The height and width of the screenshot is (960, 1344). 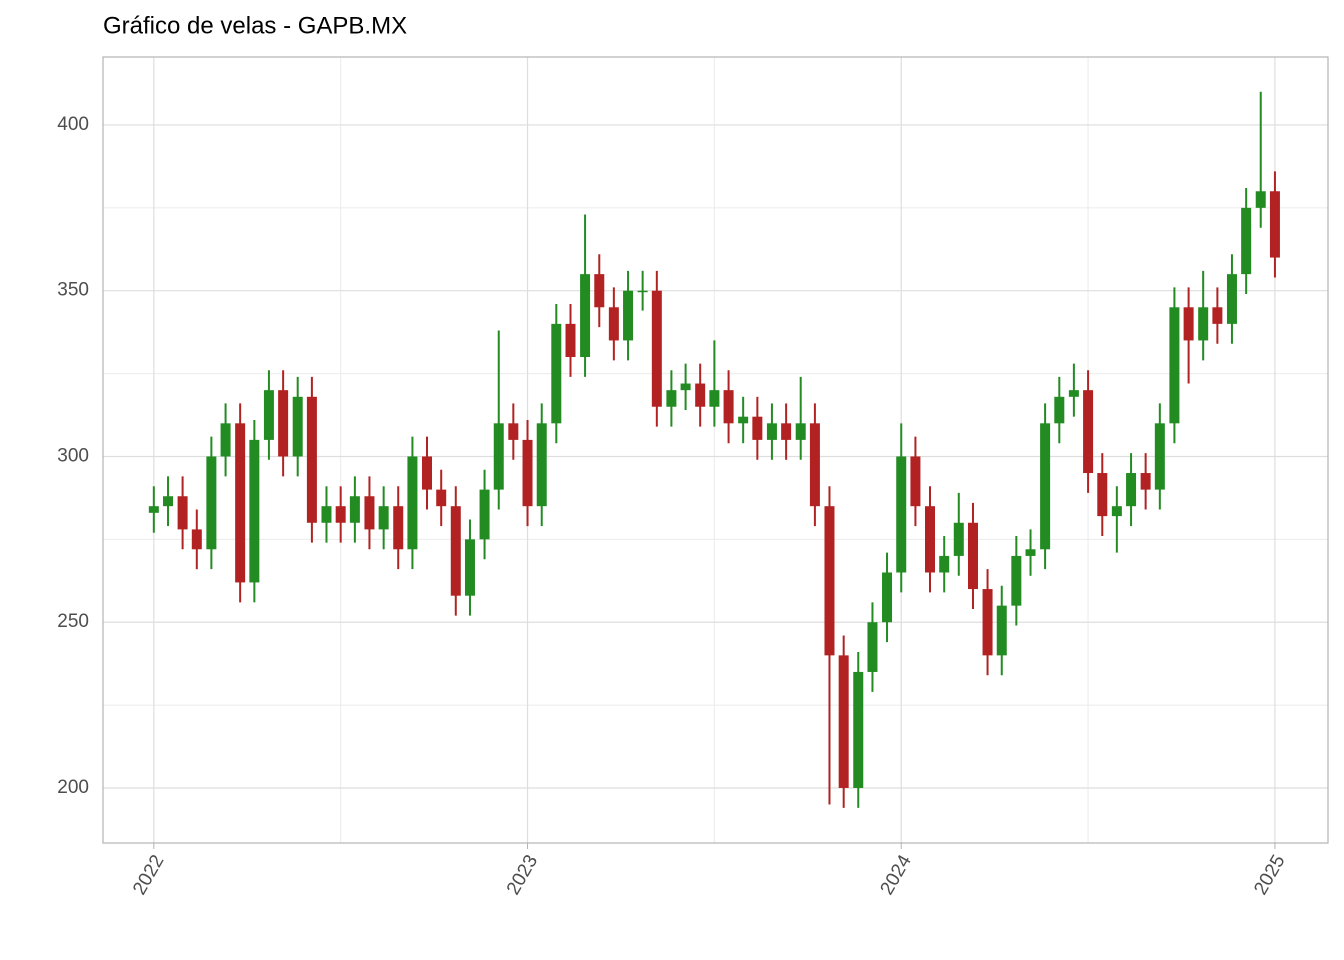 I want to click on y-tick-label: 200, so click(x=73, y=787).